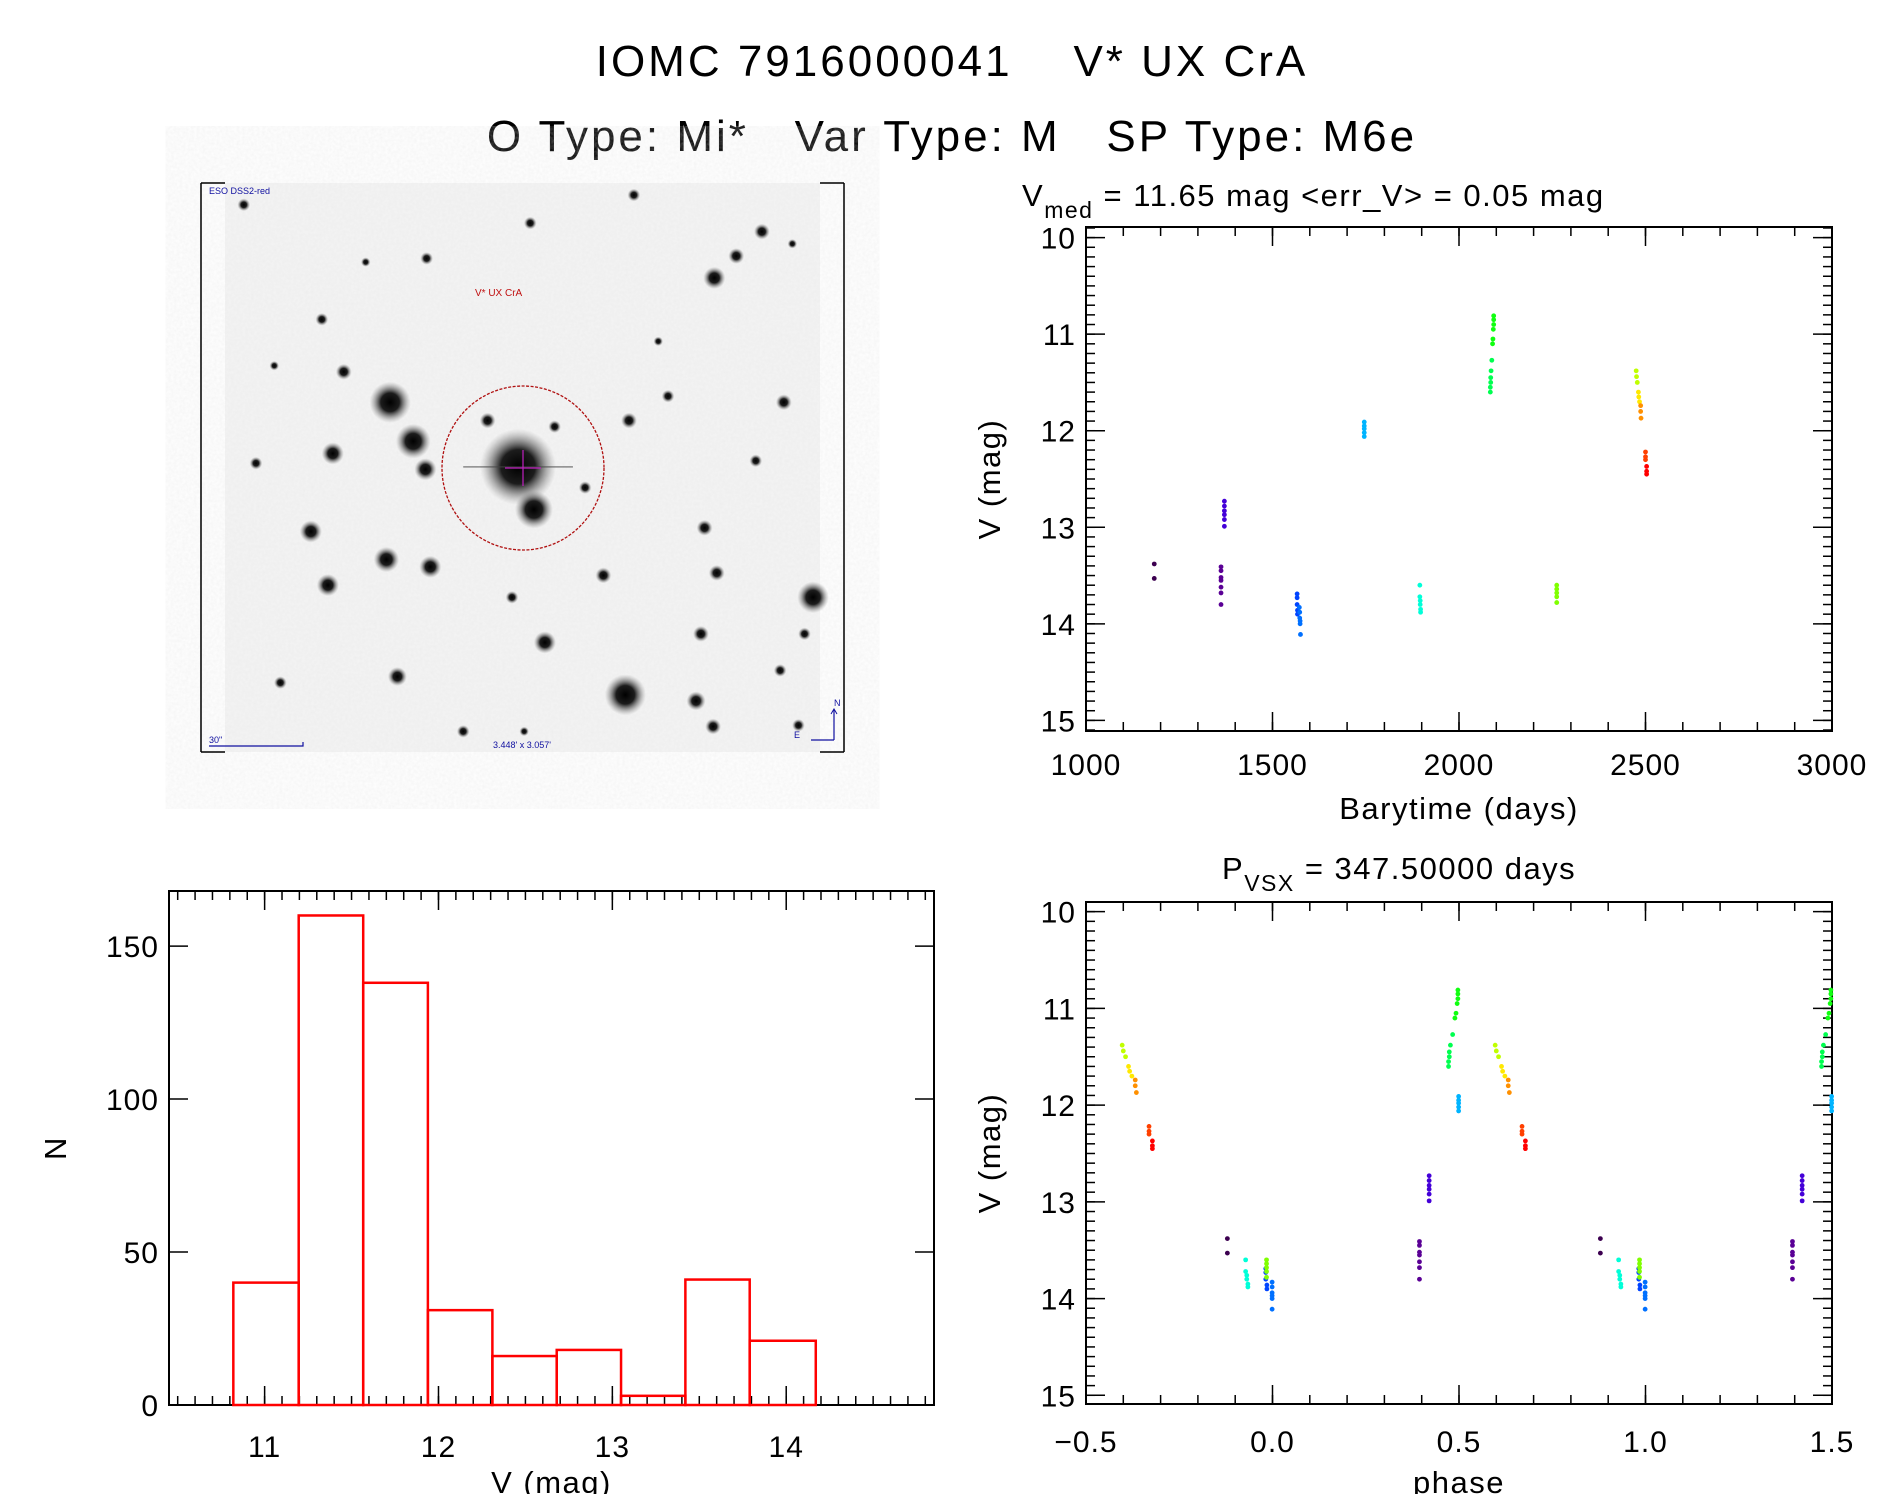  What do you see at coordinates (1272, 1442) in the screenshot?
I see `phased-x-tick-label: 0.0` at bounding box center [1272, 1442].